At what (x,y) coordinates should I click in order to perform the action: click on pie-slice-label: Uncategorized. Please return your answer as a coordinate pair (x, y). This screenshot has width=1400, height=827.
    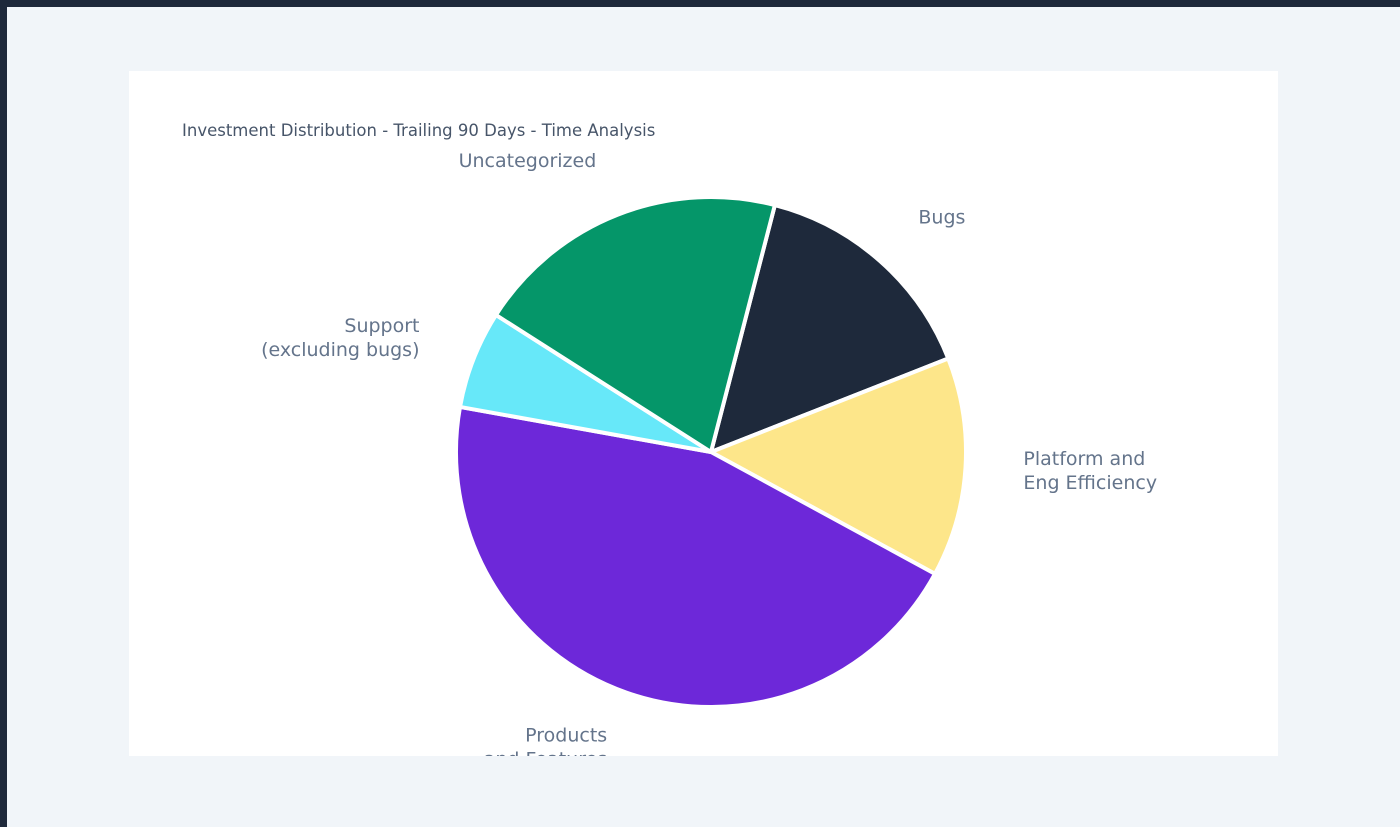
    Looking at the image, I should click on (528, 161).